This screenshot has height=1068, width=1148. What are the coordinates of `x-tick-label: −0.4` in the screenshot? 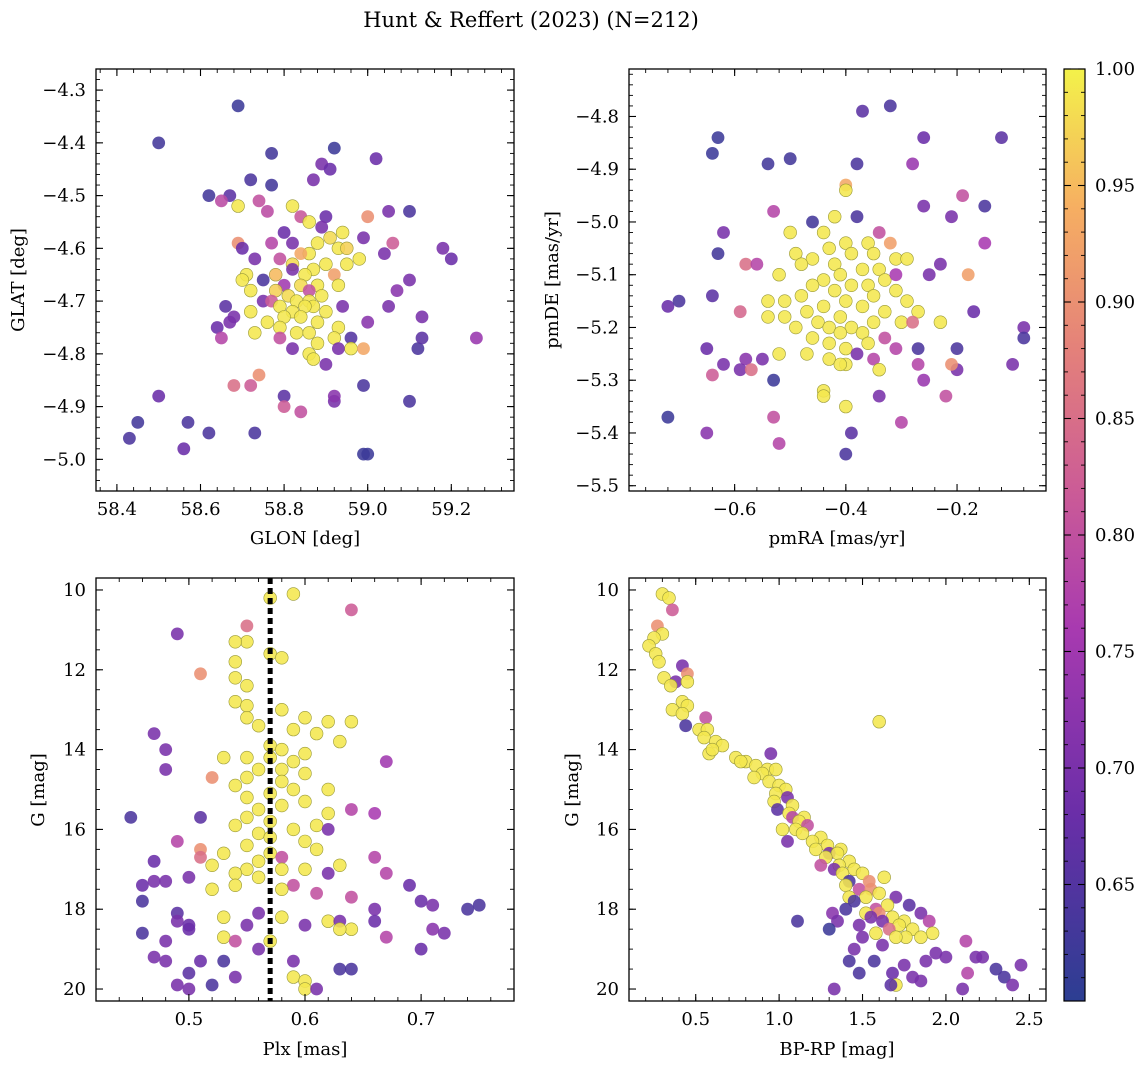 It's located at (846, 509).